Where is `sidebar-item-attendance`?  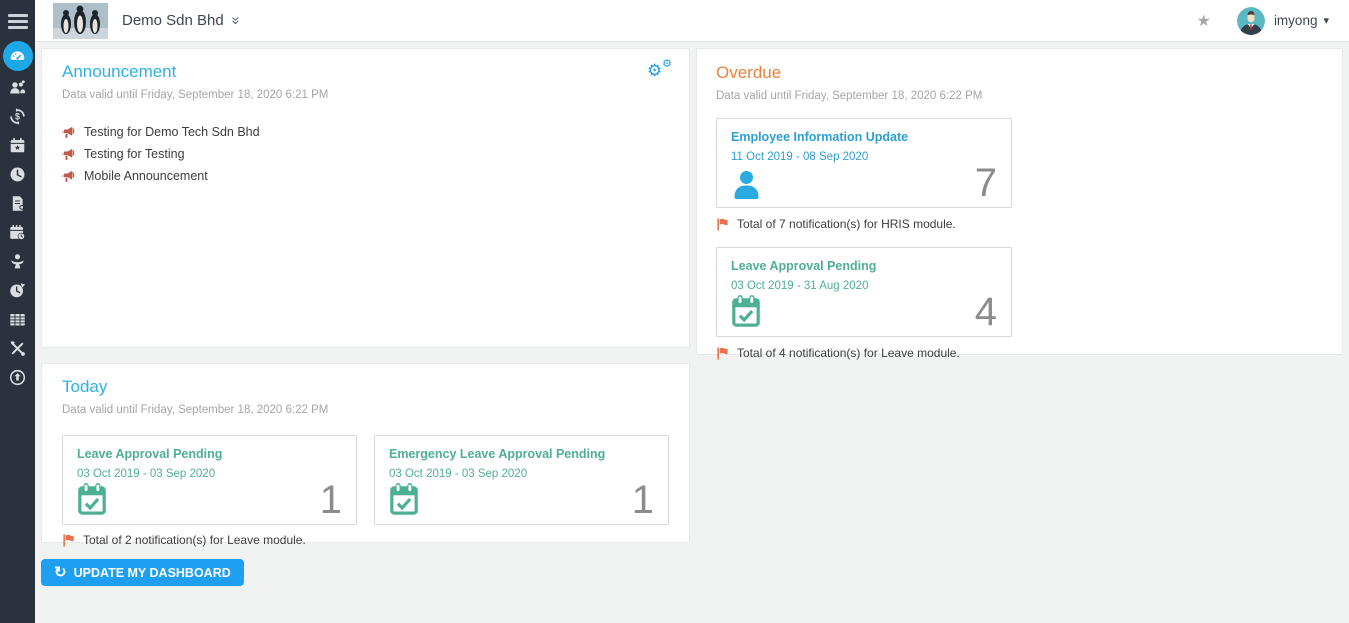 sidebar-item-attendance is located at coordinates (17, 174).